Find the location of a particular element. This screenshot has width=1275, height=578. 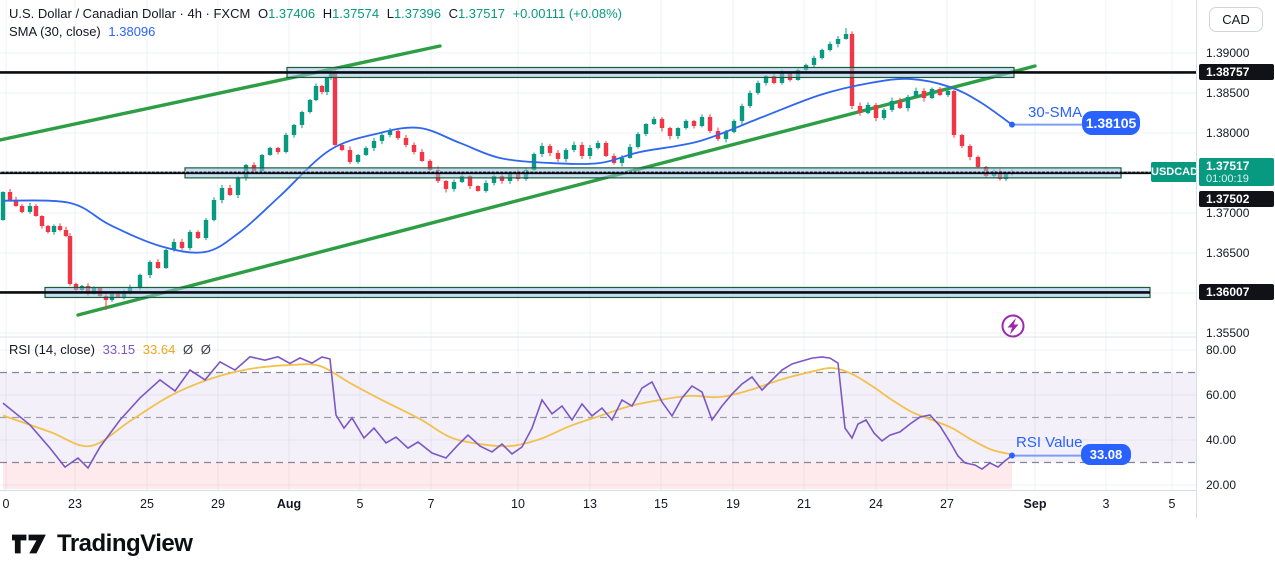

time-axis-label: 21 is located at coordinates (804, 504).